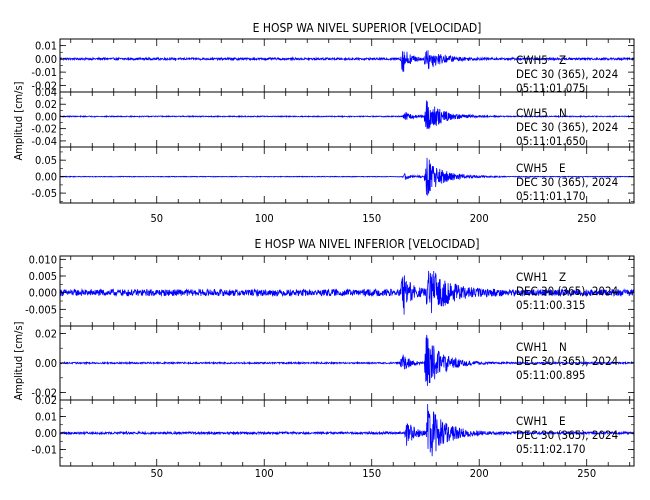 This screenshot has width=650, height=500. I want to click on y-tick-label: 0.05, so click(46, 160).